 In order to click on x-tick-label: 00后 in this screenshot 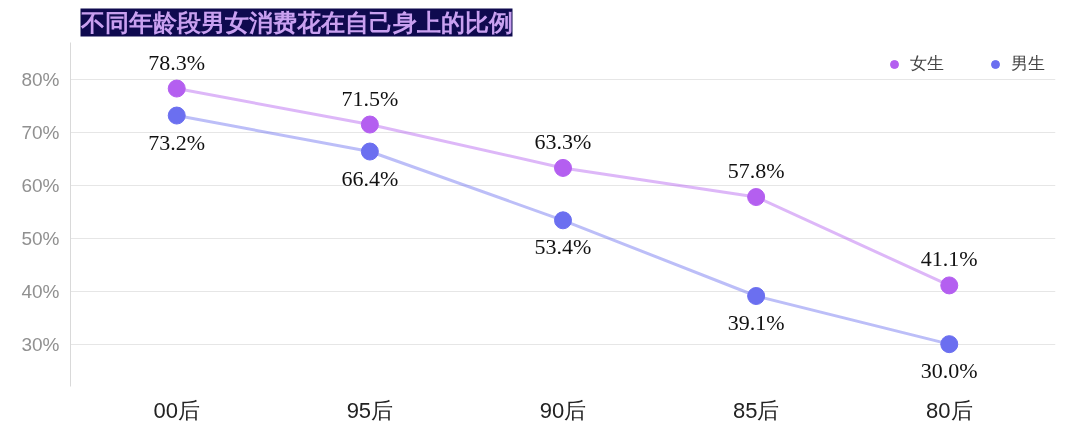, I will do `click(176, 410)`.